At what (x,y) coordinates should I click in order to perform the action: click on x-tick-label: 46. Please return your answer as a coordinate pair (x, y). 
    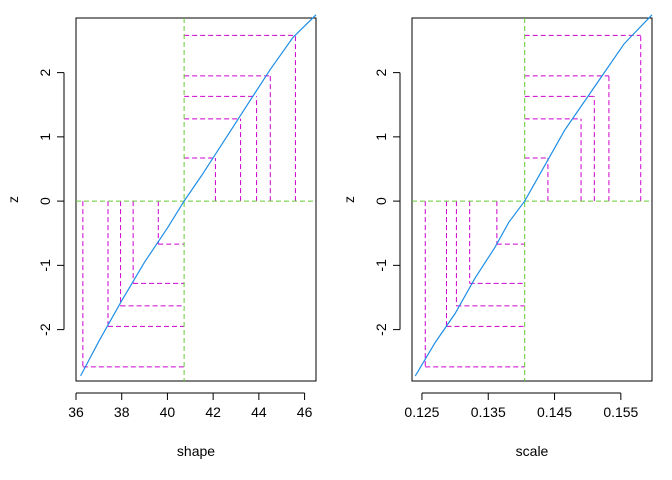
    Looking at the image, I should click on (305, 412).